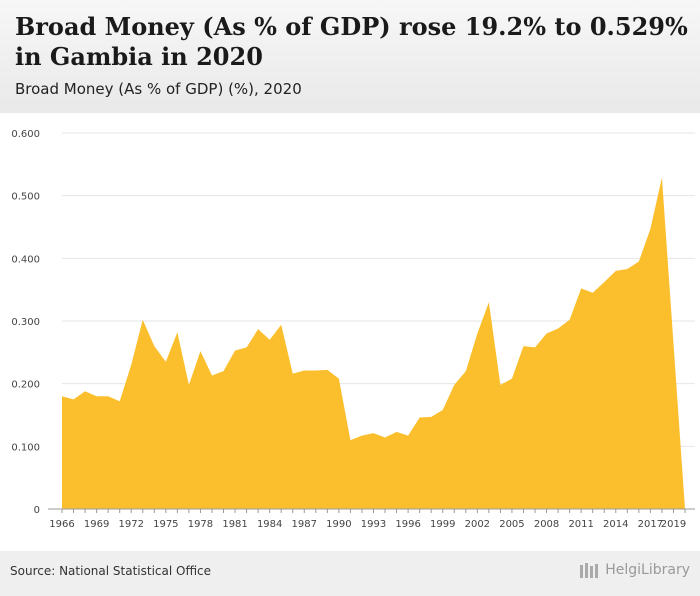 This screenshot has width=700, height=596. I want to click on x-tick-label: 2017, so click(650, 524).